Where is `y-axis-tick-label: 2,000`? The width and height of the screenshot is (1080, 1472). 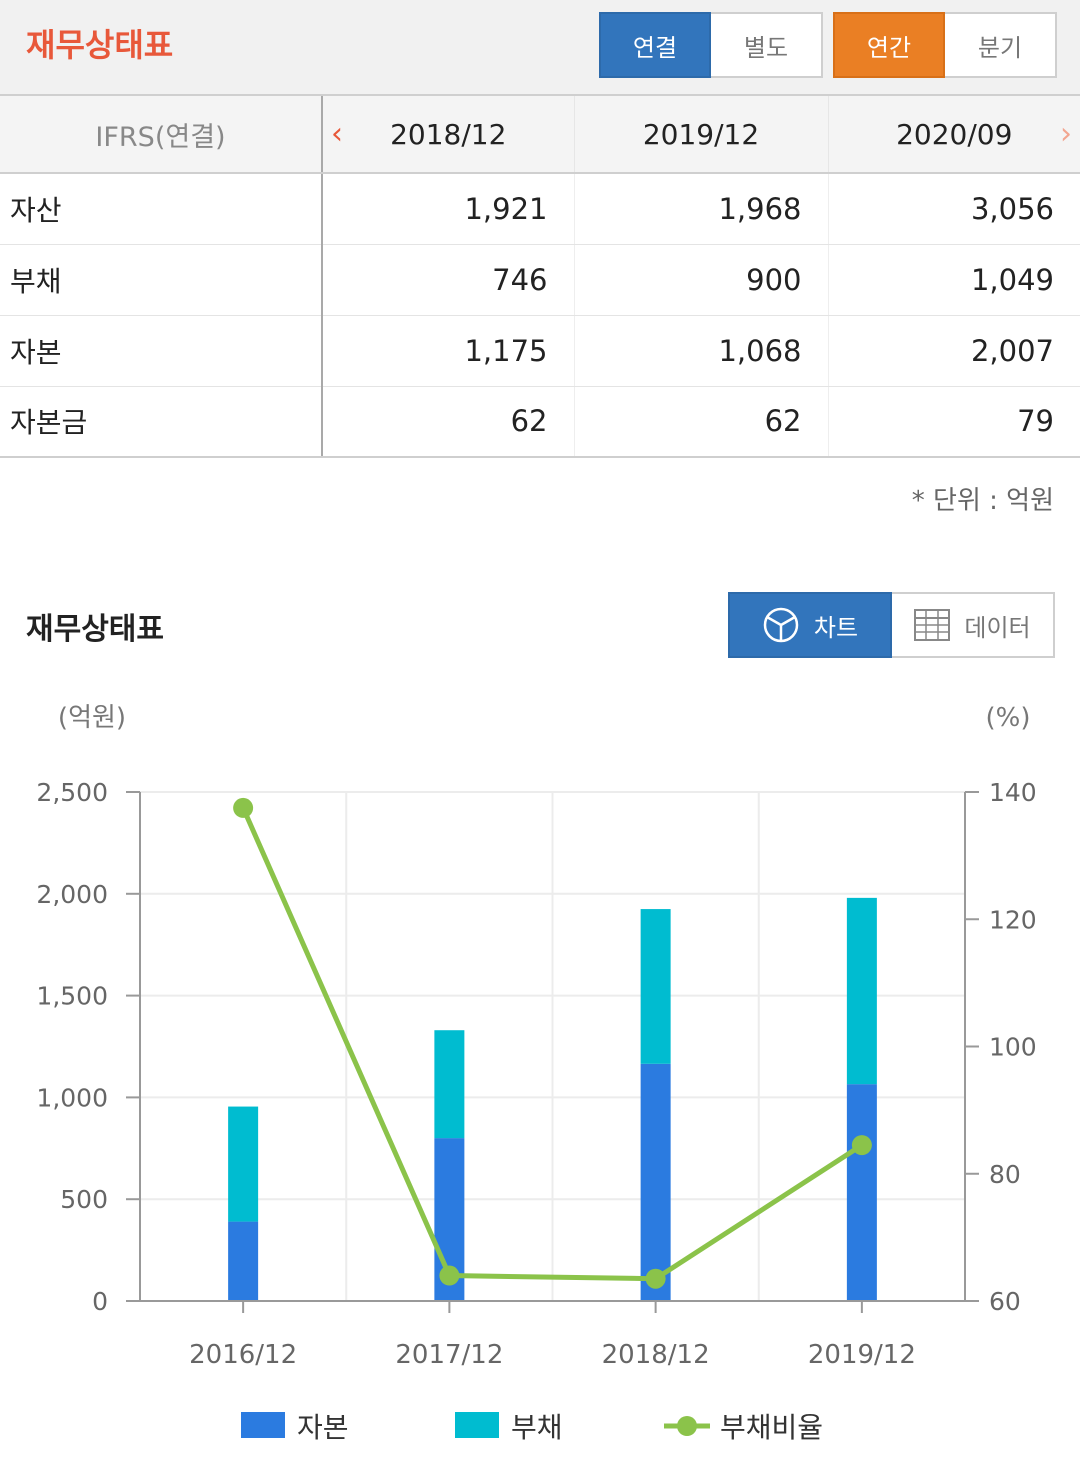 y-axis-tick-label: 2,000 is located at coordinates (72, 894).